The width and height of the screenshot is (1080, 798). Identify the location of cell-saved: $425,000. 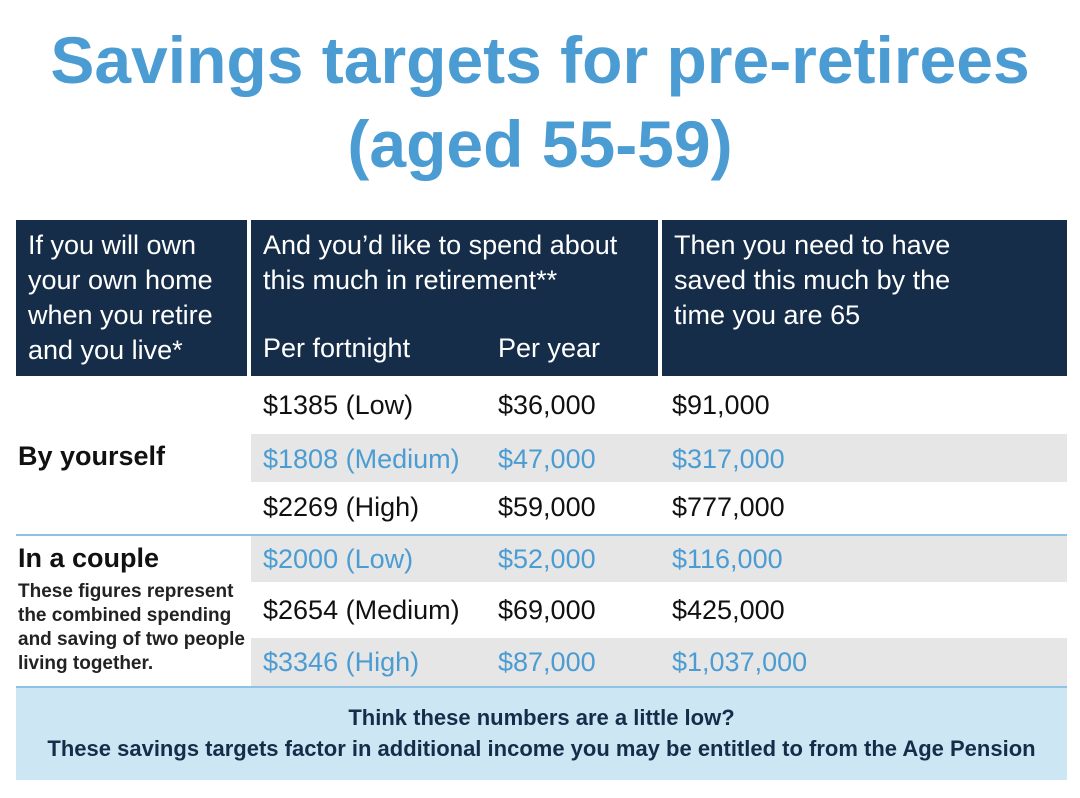
(728, 610).